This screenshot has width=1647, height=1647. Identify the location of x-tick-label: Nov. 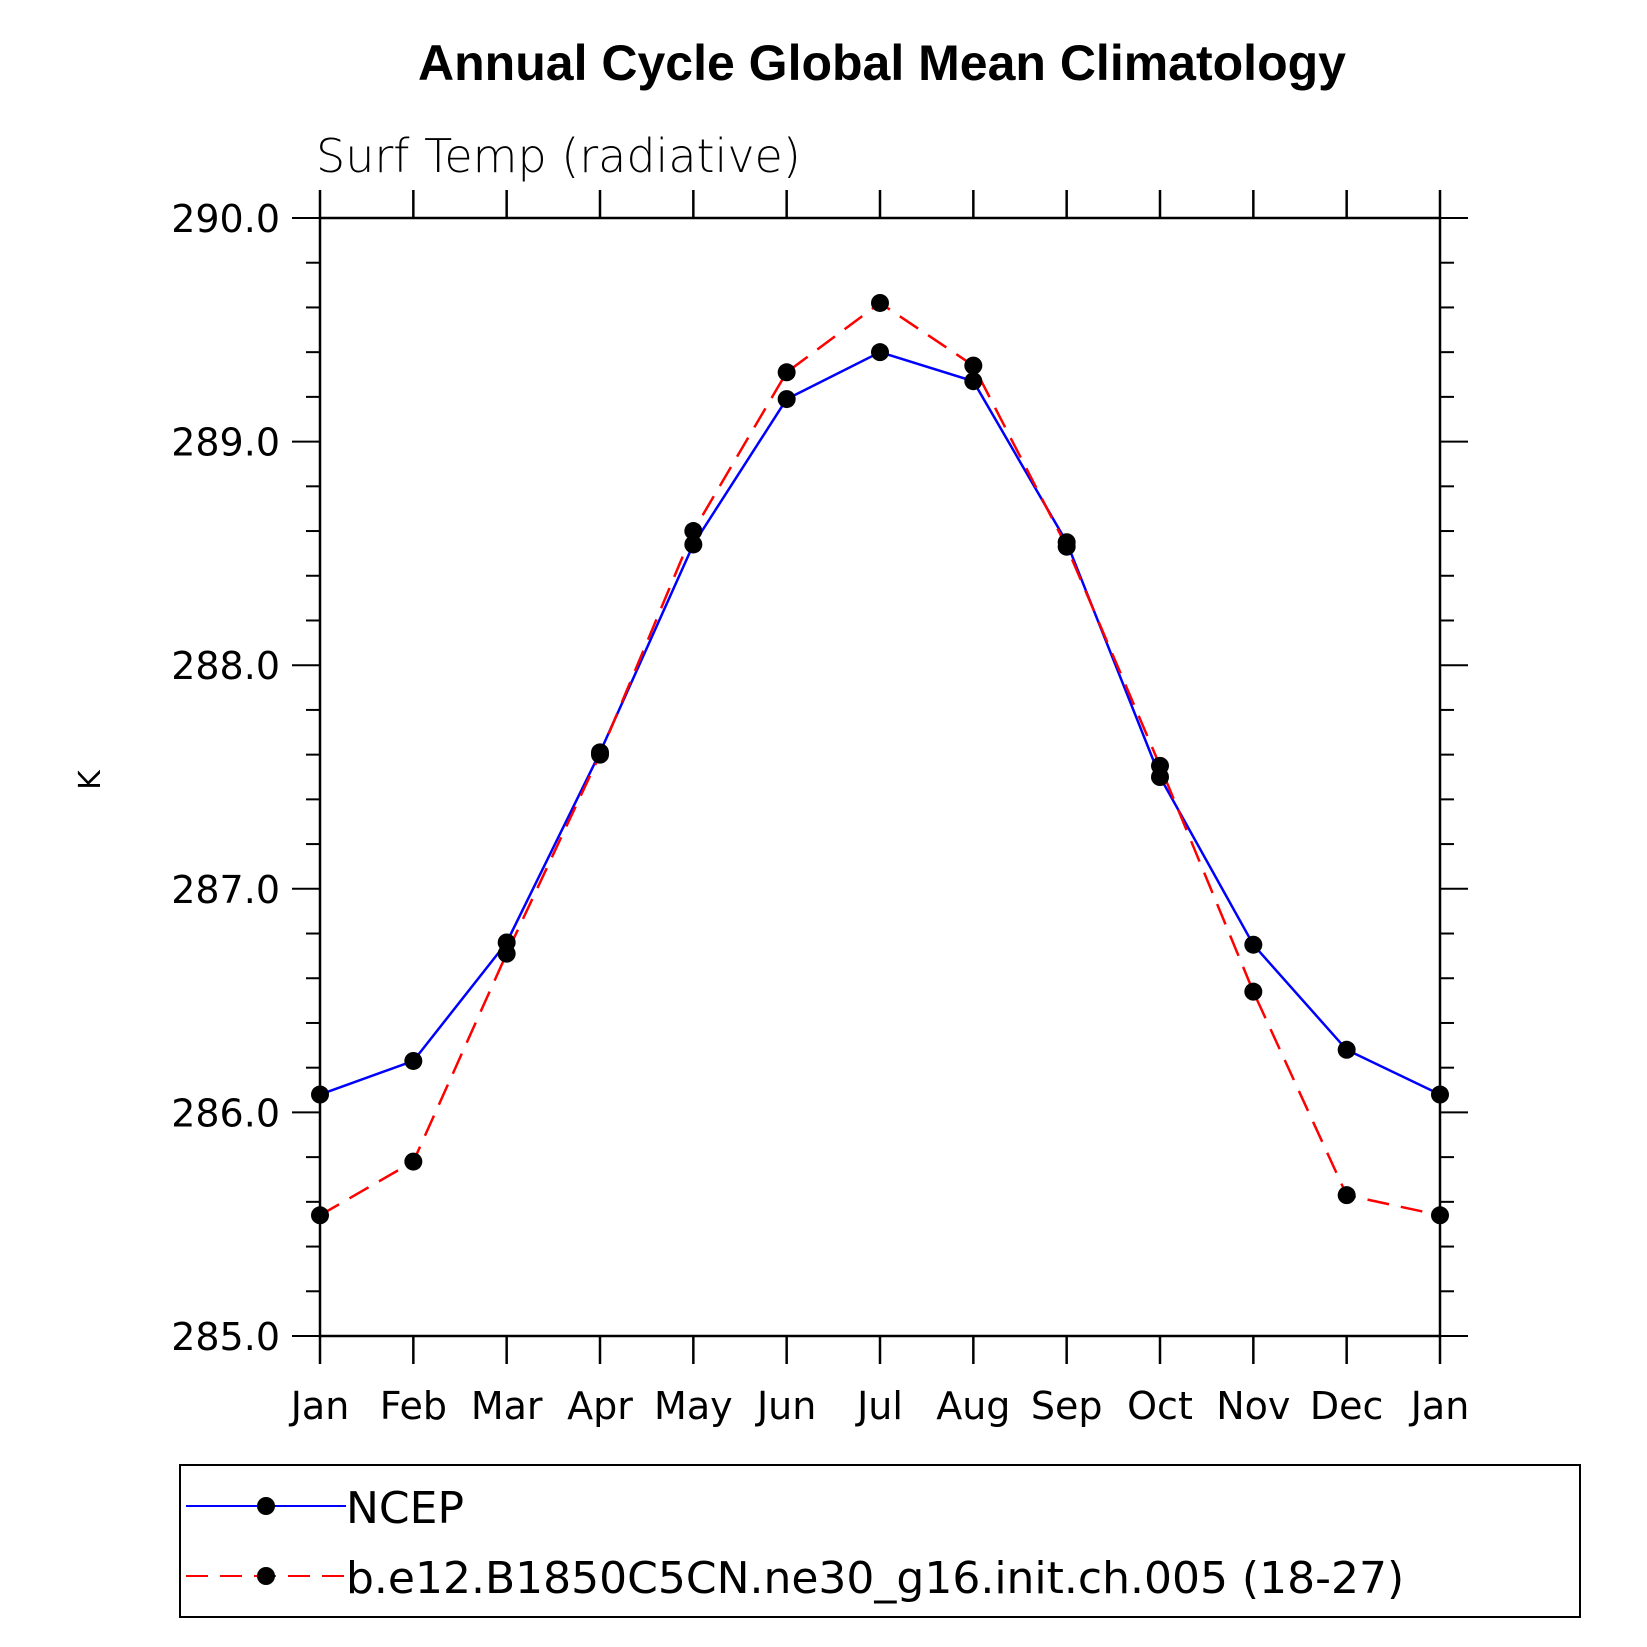
(1253, 1406).